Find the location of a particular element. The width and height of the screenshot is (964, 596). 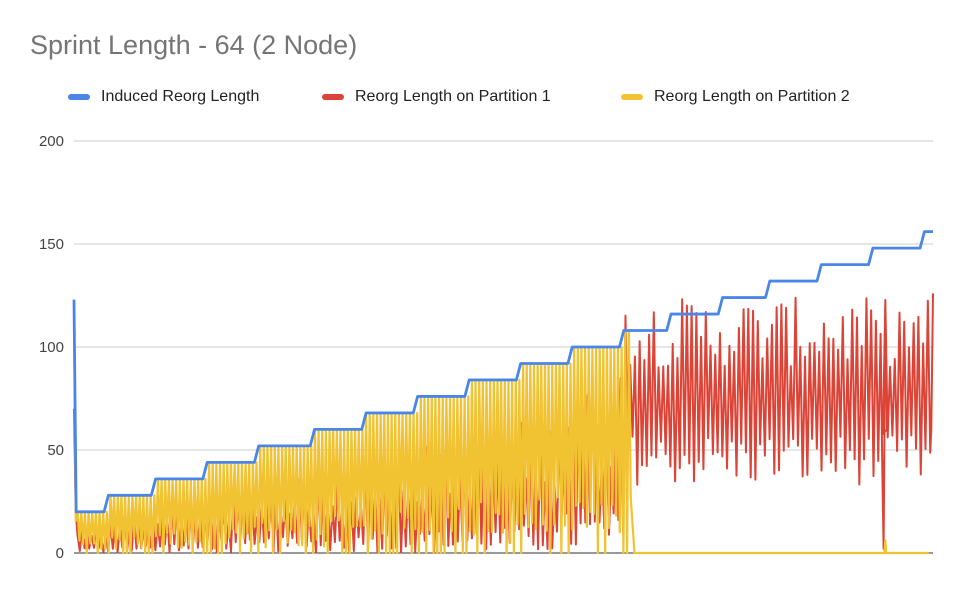

y-tick-label-0: 0 is located at coordinates (60, 553).